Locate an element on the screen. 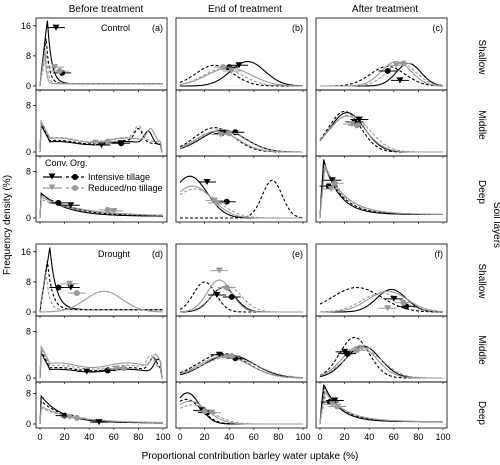 This screenshot has width=500, height=465. column-title-end: End of treatment is located at coordinates (245, 9).